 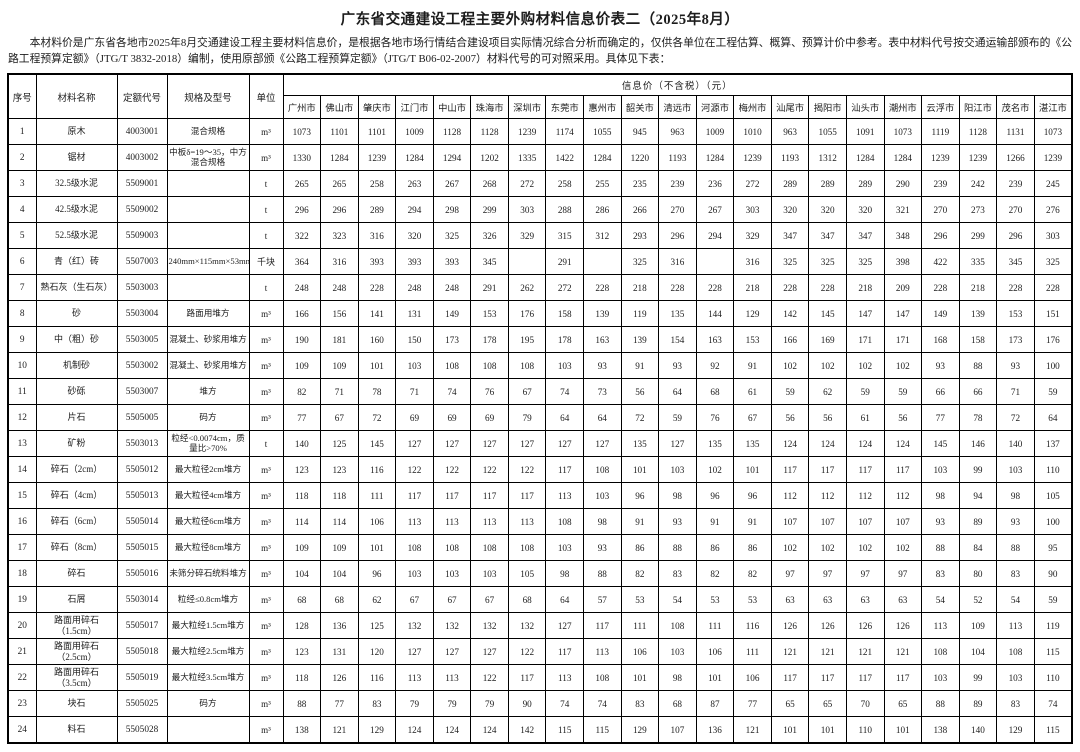 I want to click on price-cell: 239, so click(x=940, y=183).